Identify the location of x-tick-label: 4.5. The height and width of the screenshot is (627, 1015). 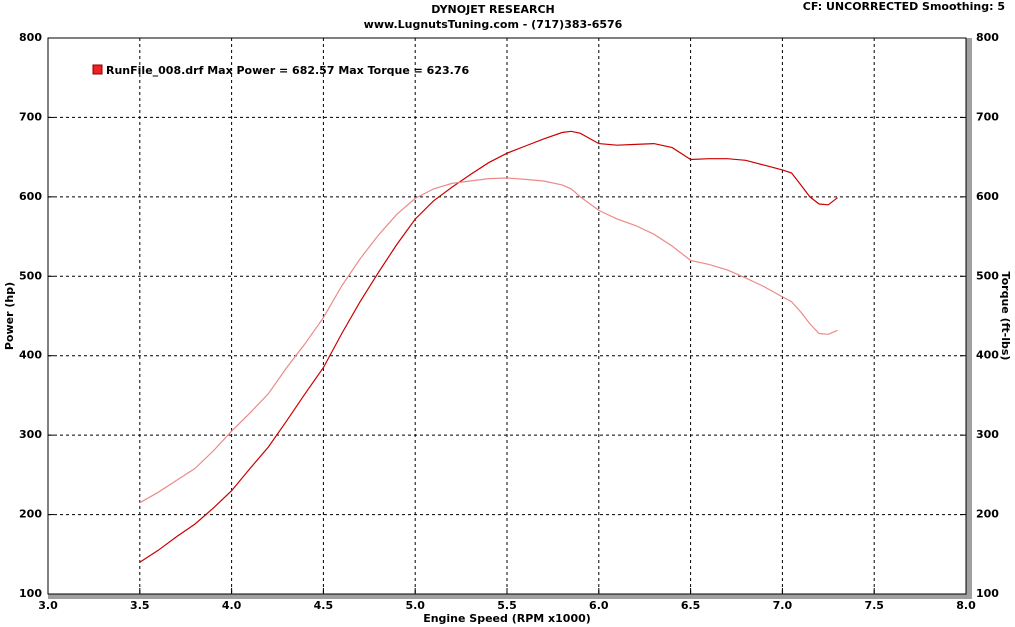
(324, 605).